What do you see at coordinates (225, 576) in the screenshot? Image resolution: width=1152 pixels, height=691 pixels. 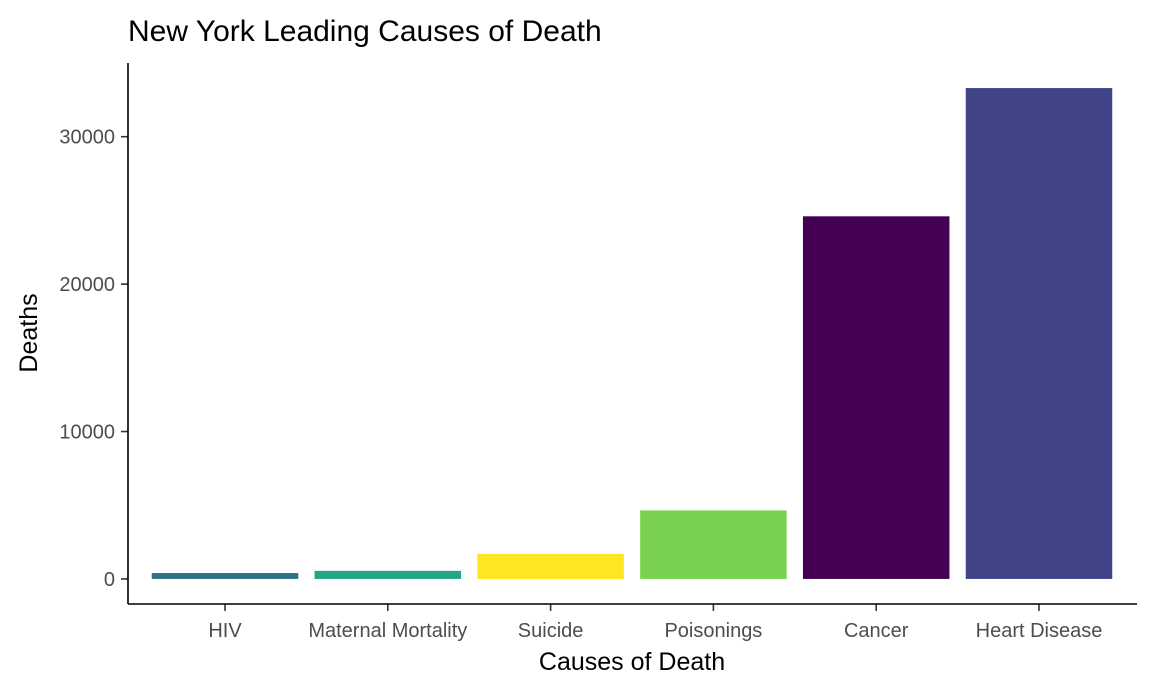 I see `bar-hiv` at bounding box center [225, 576].